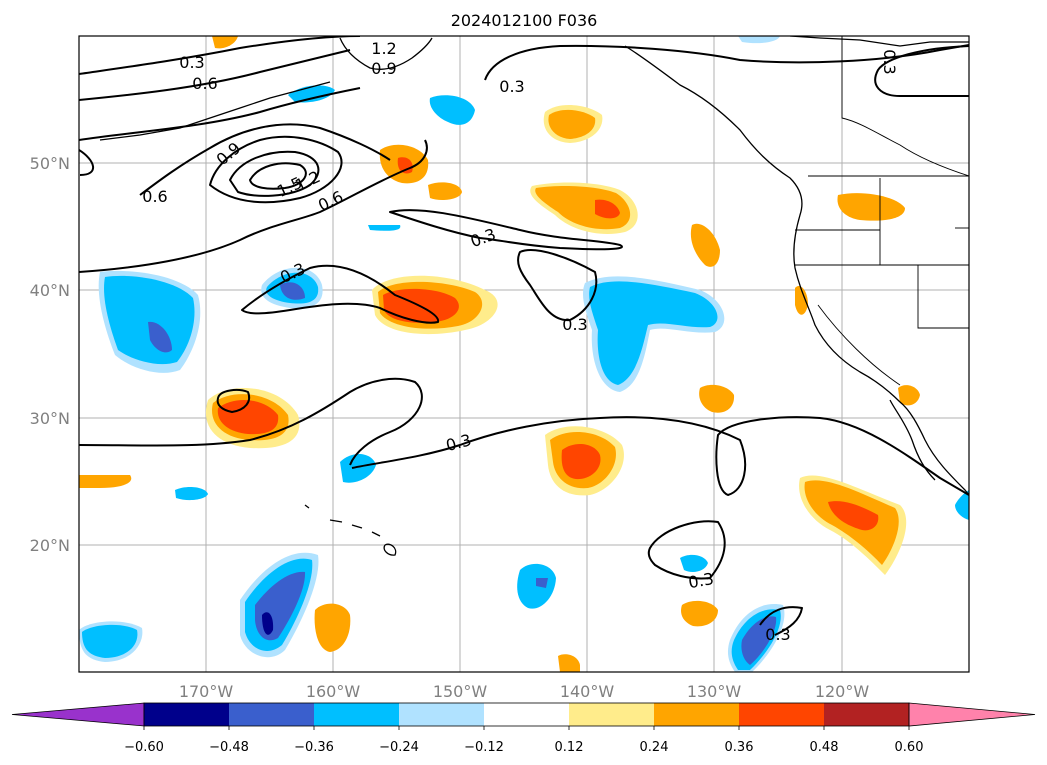  What do you see at coordinates (110, 641) in the screenshot?
I see `cool-blob-small-c-core` at bounding box center [110, 641].